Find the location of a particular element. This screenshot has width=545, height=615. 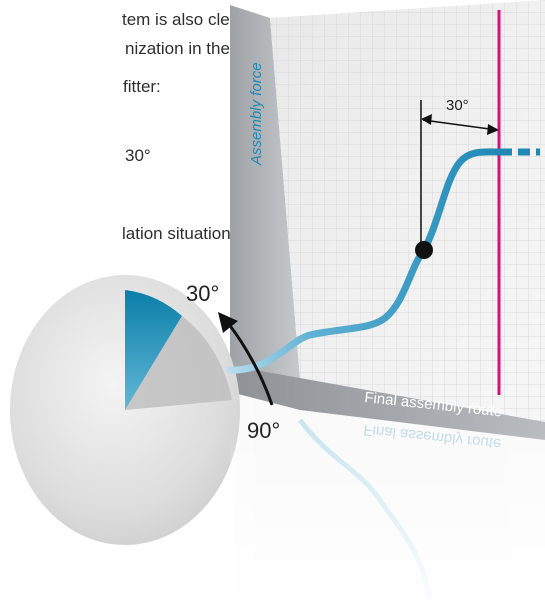

span-label: 30° is located at coordinates (457, 105).